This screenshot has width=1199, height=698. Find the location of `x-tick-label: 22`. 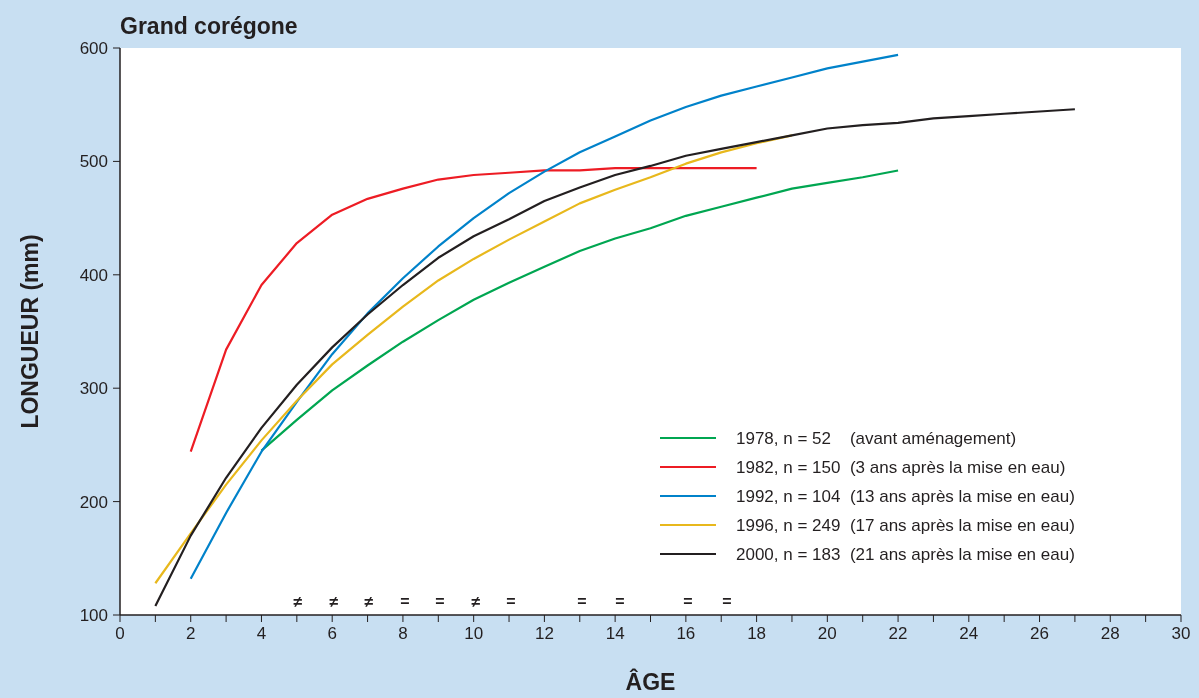

x-tick-label: 22 is located at coordinates (898, 633).